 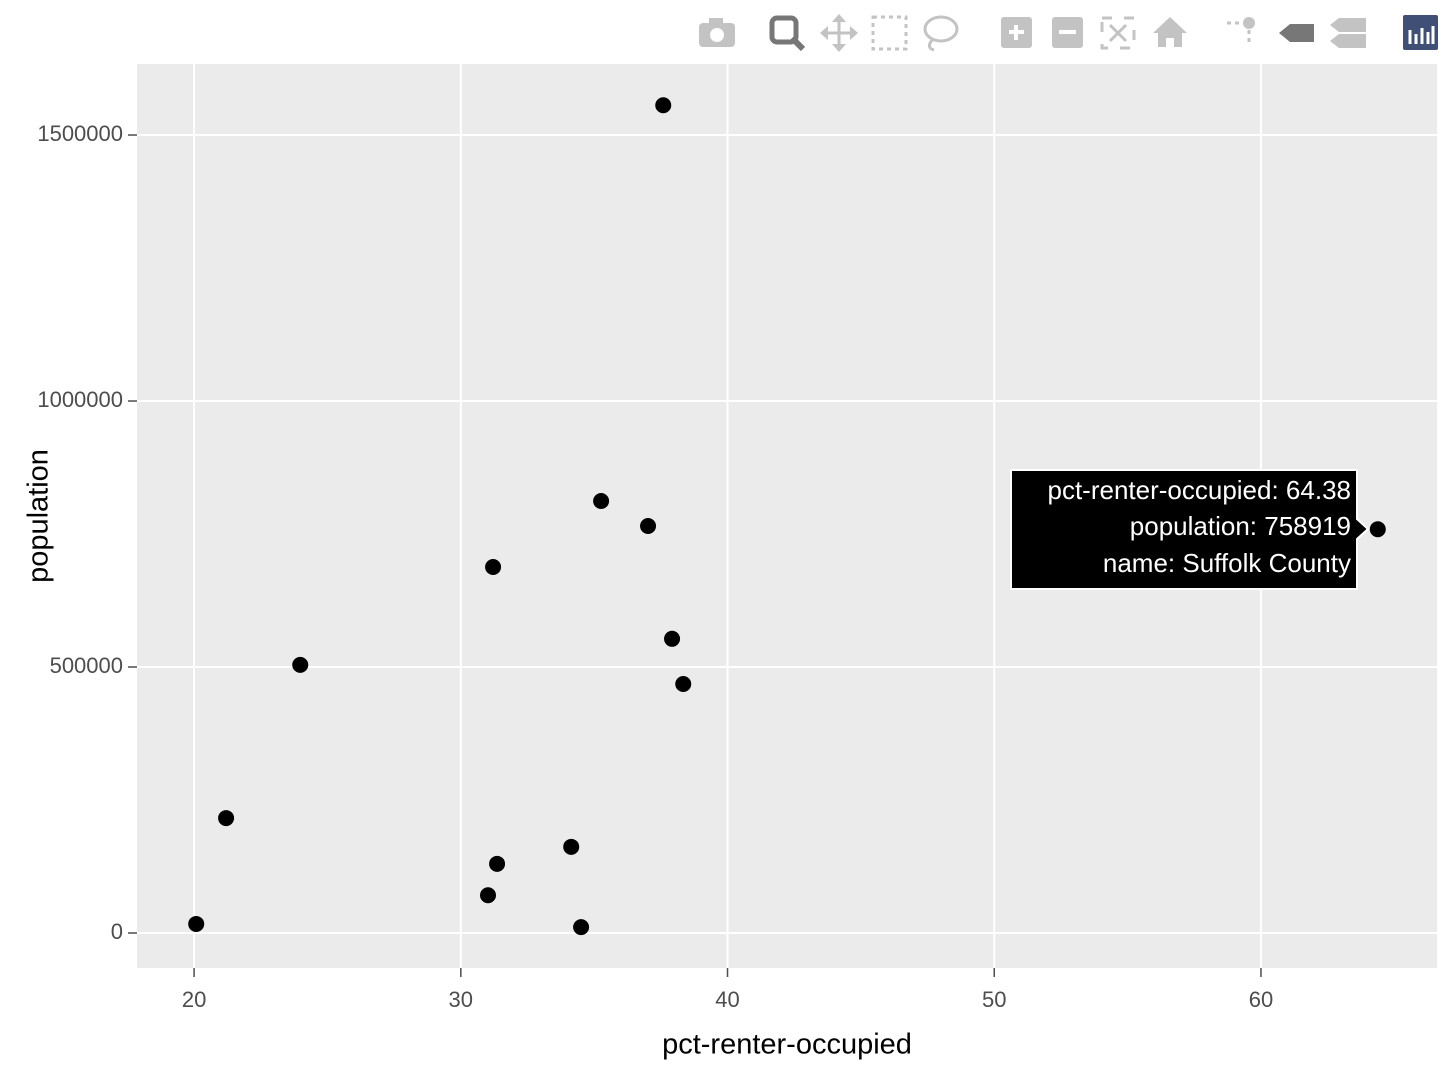 What do you see at coordinates (717, 32) in the screenshot?
I see `camera-button` at bounding box center [717, 32].